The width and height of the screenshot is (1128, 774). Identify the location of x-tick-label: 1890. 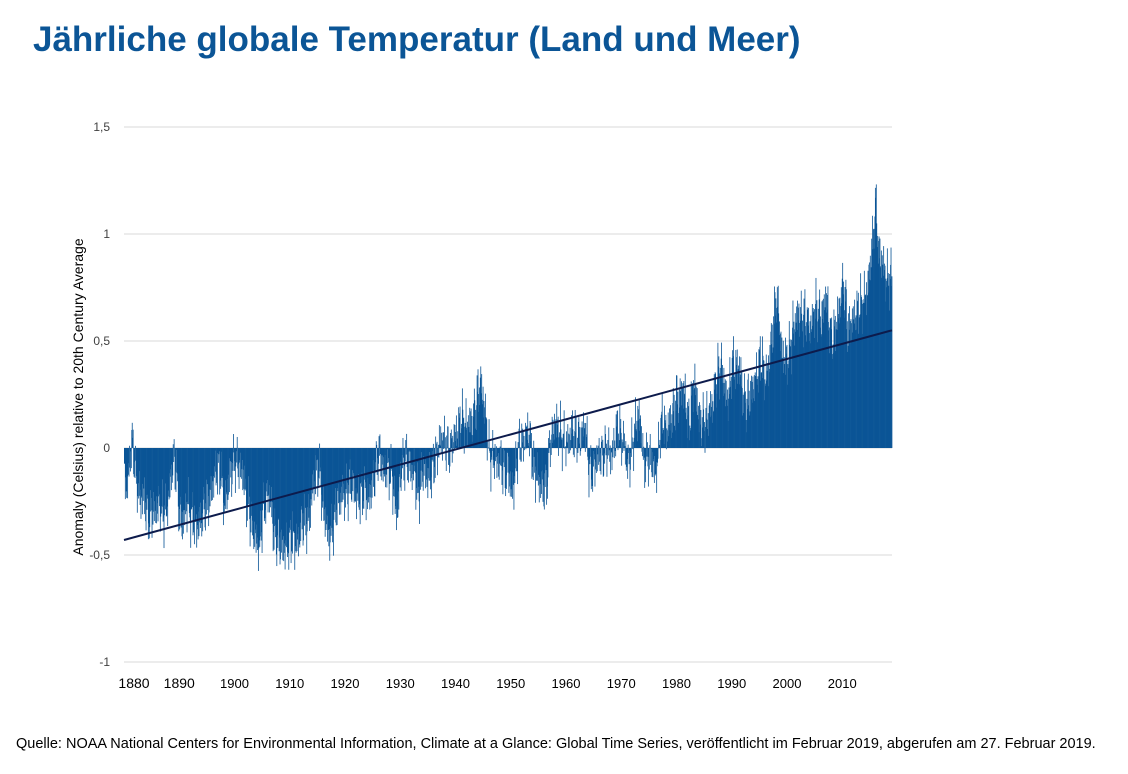
(179, 683).